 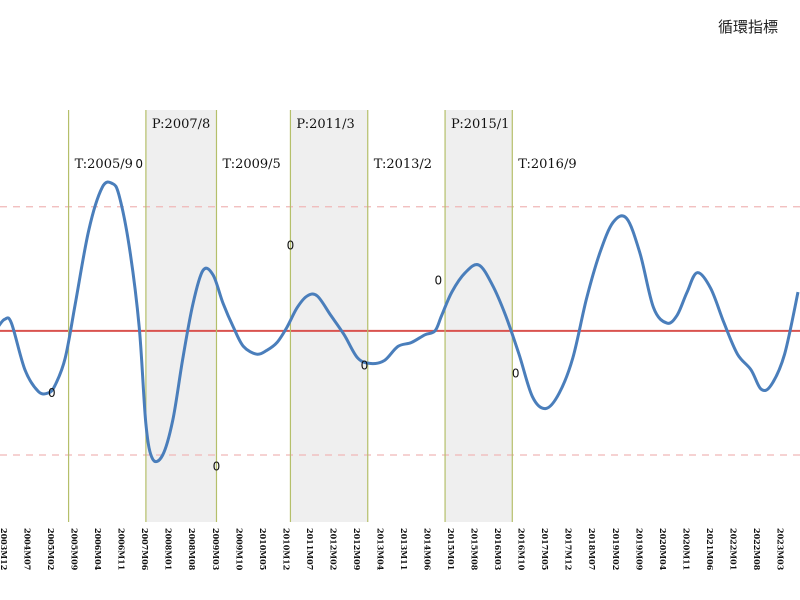 I want to click on x-tick-label-1: 2004M07, so click(x=28, y=549).